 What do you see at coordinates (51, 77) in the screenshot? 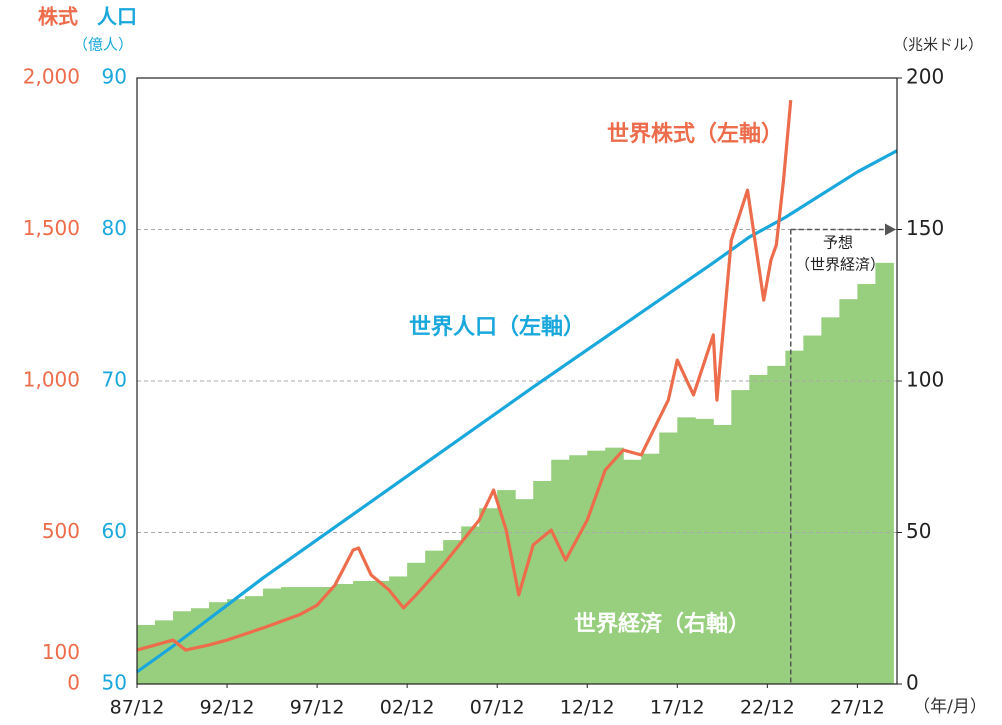
I see `y-tick-label: 2,000` at bounding box center [51, 77].